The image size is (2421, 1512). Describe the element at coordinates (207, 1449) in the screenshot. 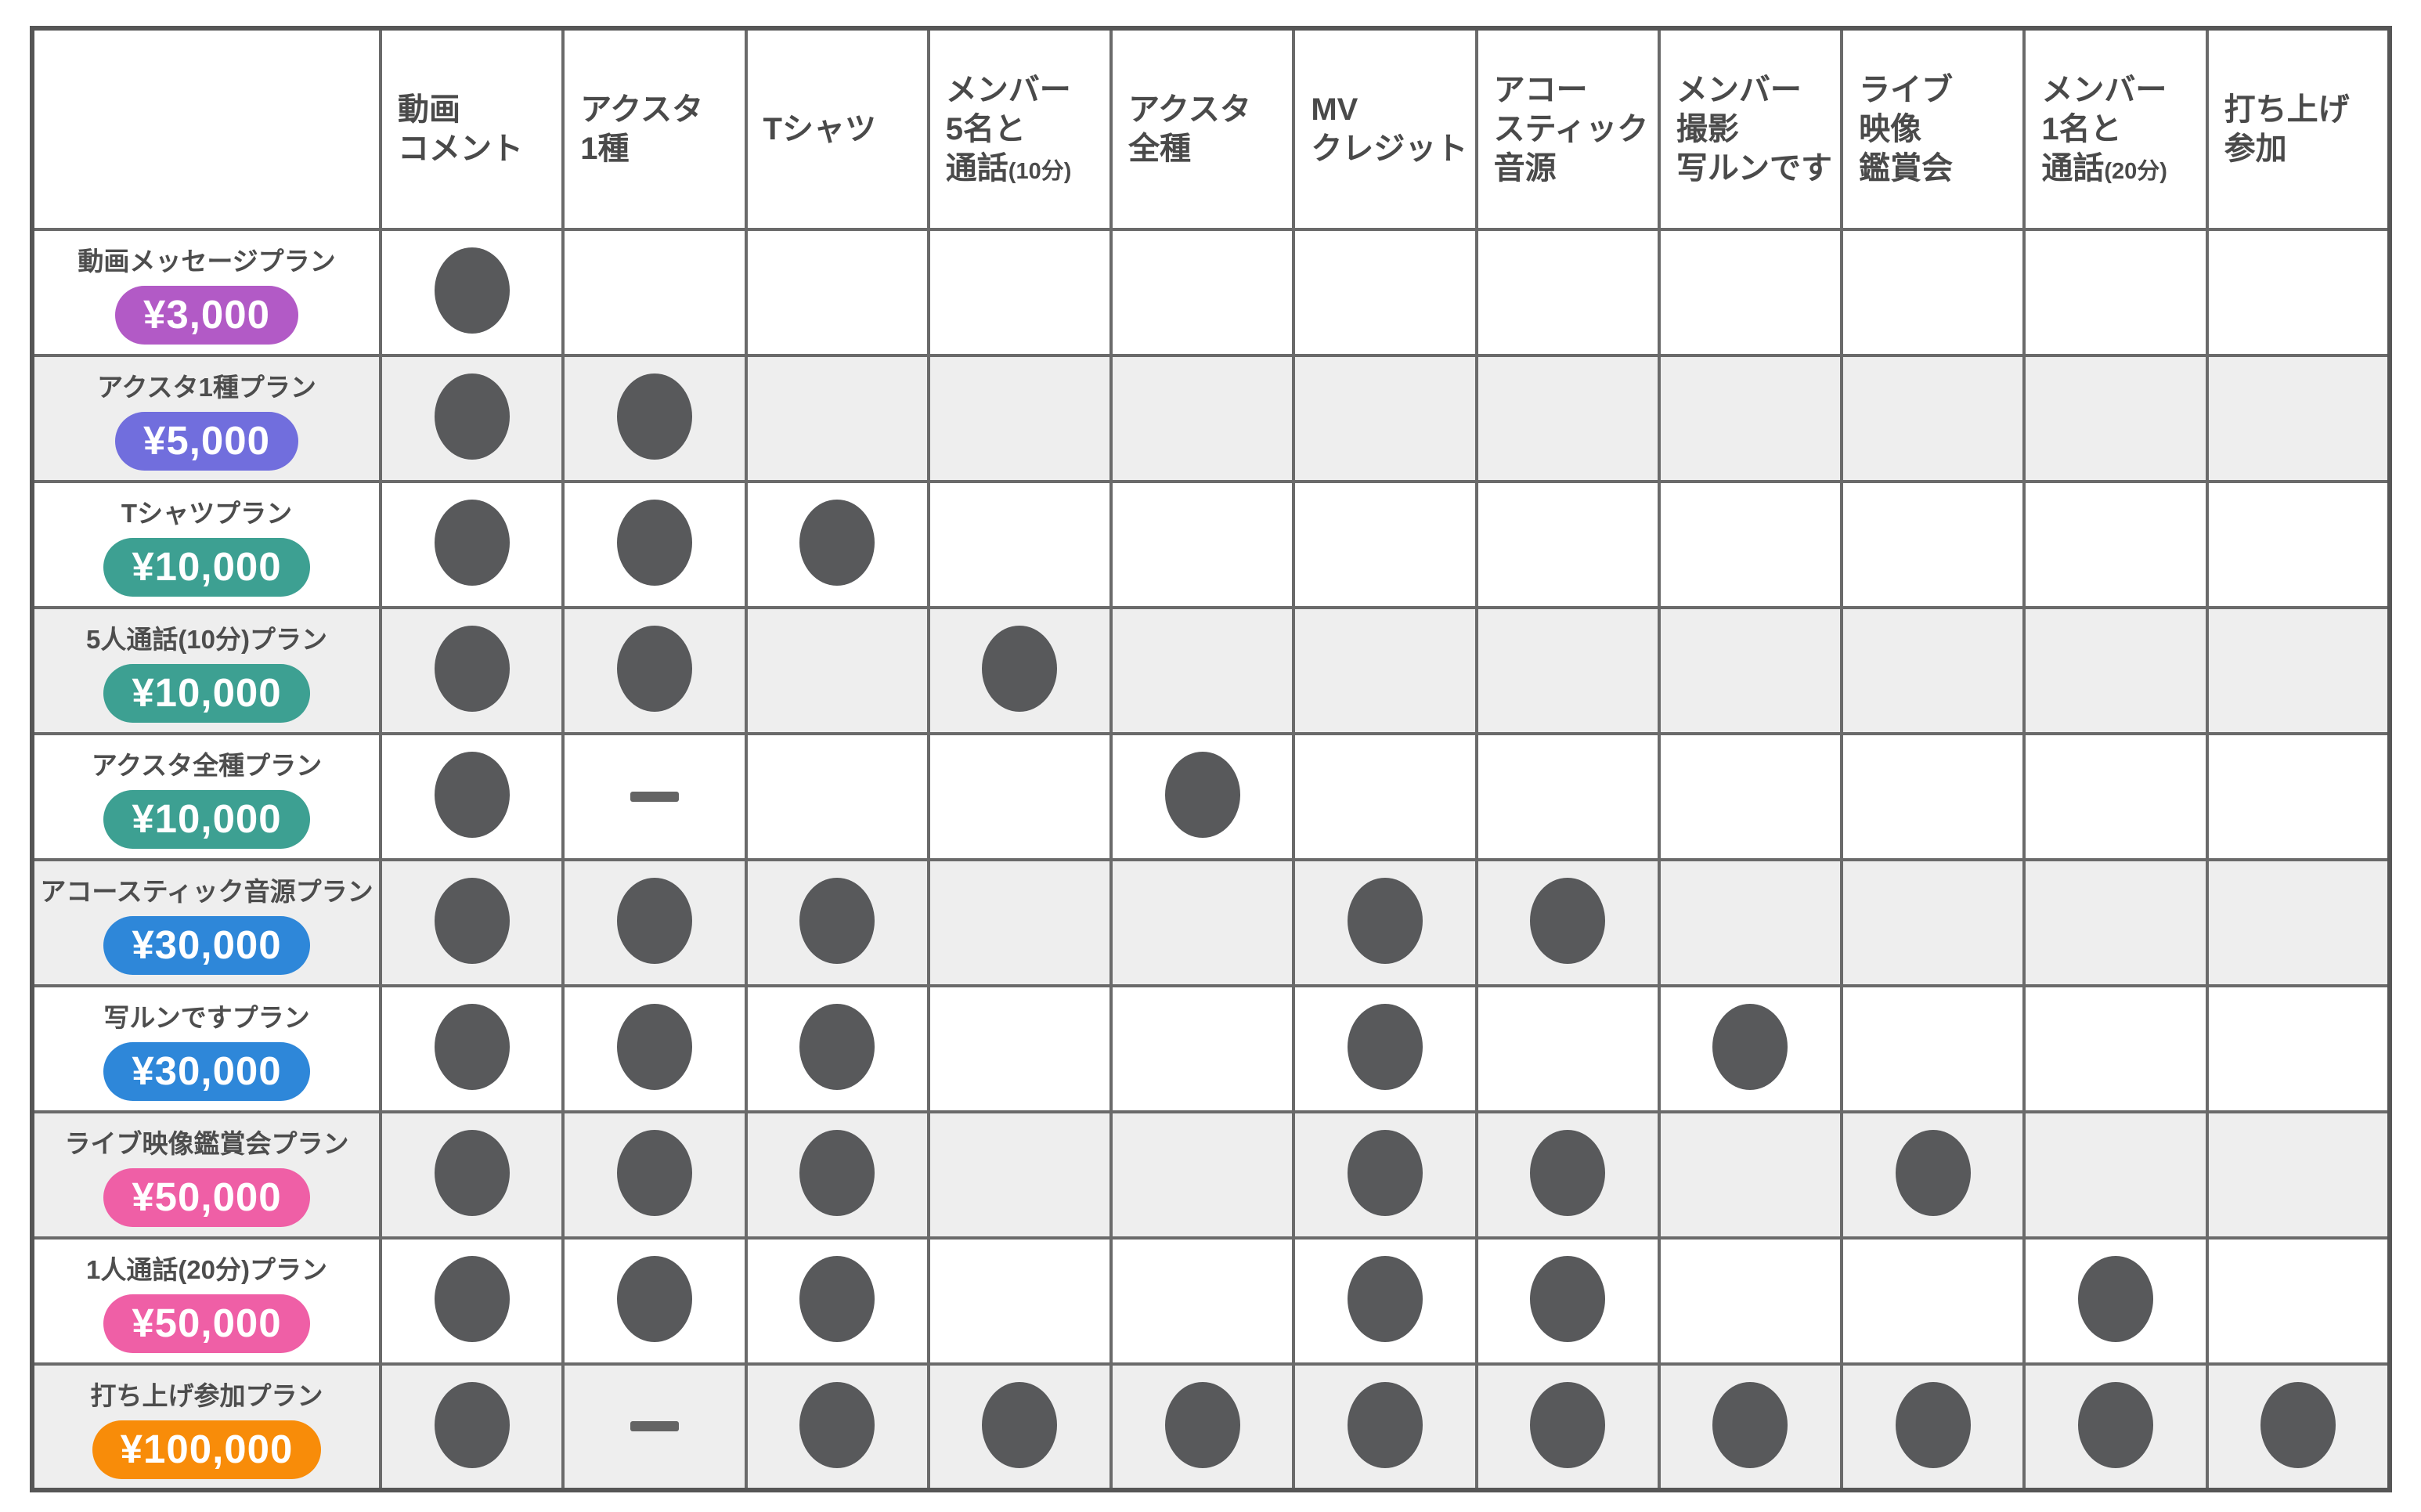

I see `price-badge: ¥100,000` at that location.